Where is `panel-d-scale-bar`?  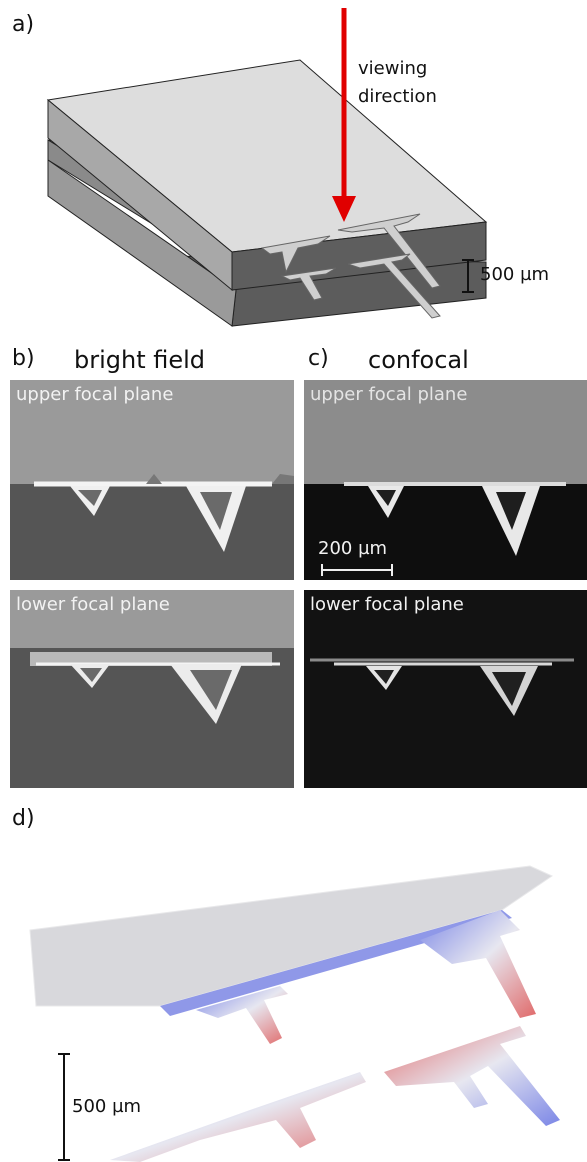
panel-d-scale-bar is located at coordinates (64, 1107).